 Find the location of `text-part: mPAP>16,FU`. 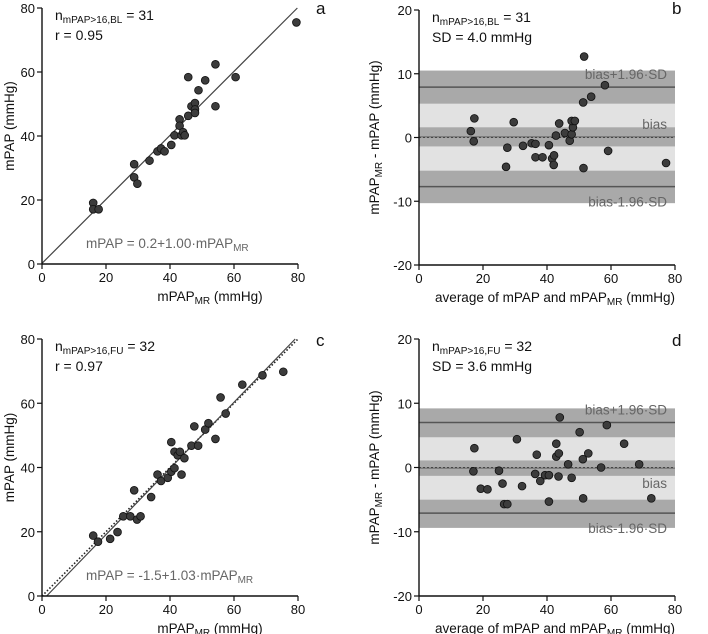

text-part: mPAP>16,FU is located at coordinates (93, 351).